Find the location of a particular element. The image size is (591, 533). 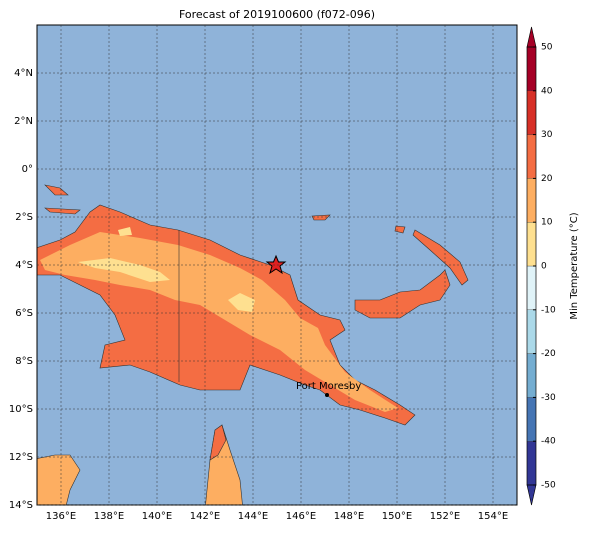

x-tick-label: 154°E is located at coordinates (493, 516).